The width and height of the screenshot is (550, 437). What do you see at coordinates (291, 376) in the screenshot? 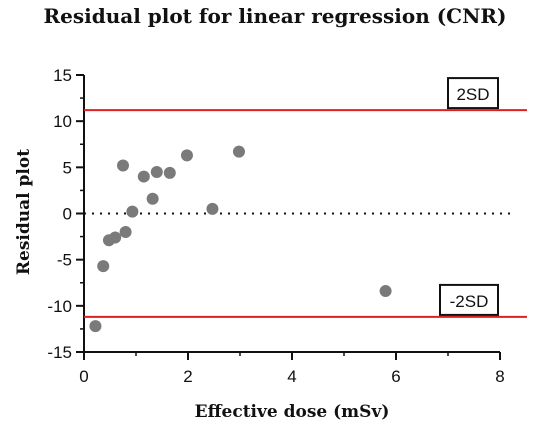
I see `x-tick-label: 4` at bounding box center [291, 376].